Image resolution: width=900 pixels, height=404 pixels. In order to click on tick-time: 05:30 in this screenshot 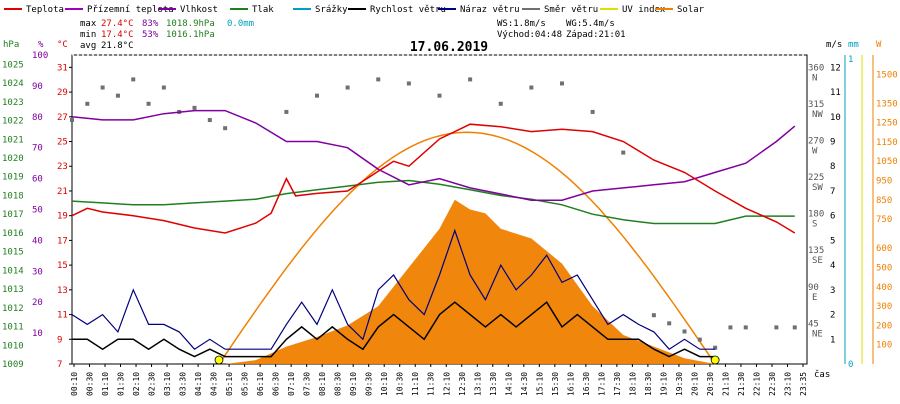, I will do `click(245, 384)`.